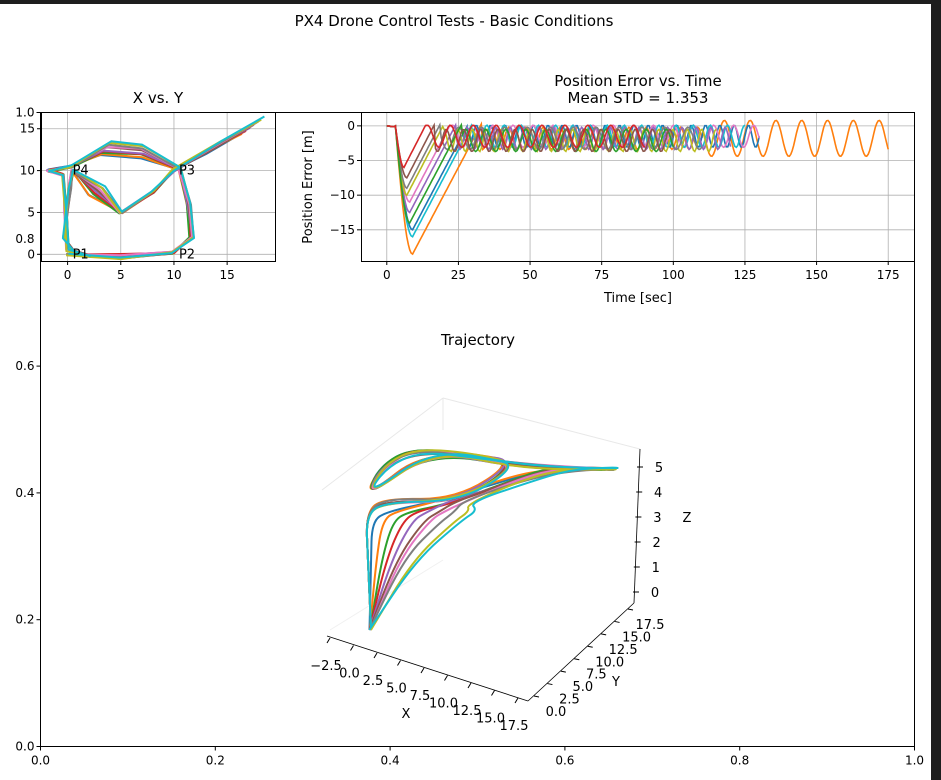  Describe the element at coordinates (31, 212) in the screenshot. I see `xy-ytick-label: 5` at that location.